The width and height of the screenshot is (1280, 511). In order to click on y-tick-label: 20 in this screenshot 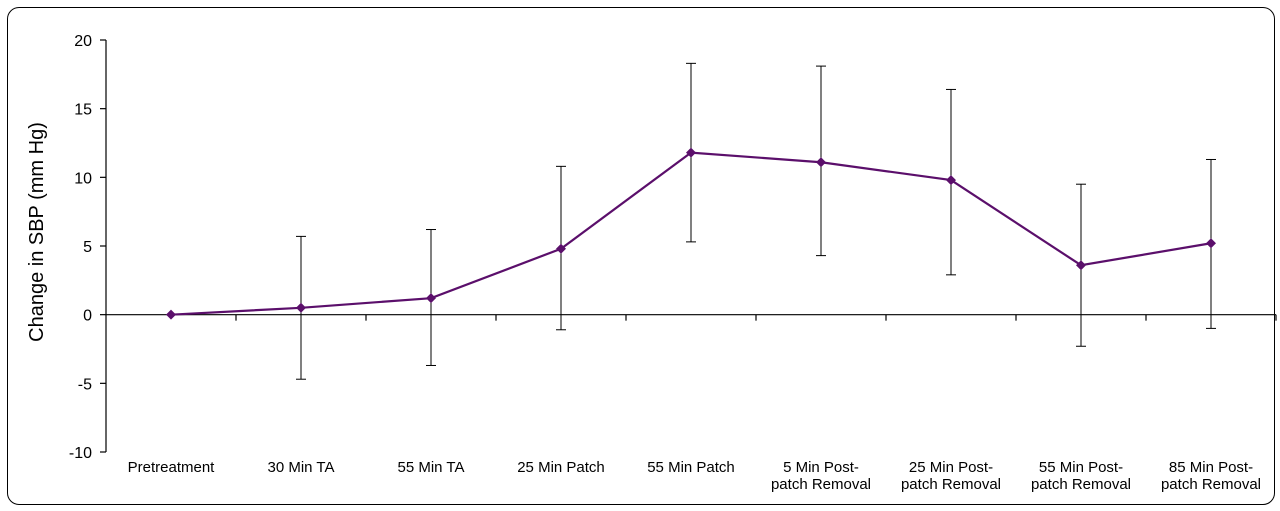, I will do `click(83, 41)`.